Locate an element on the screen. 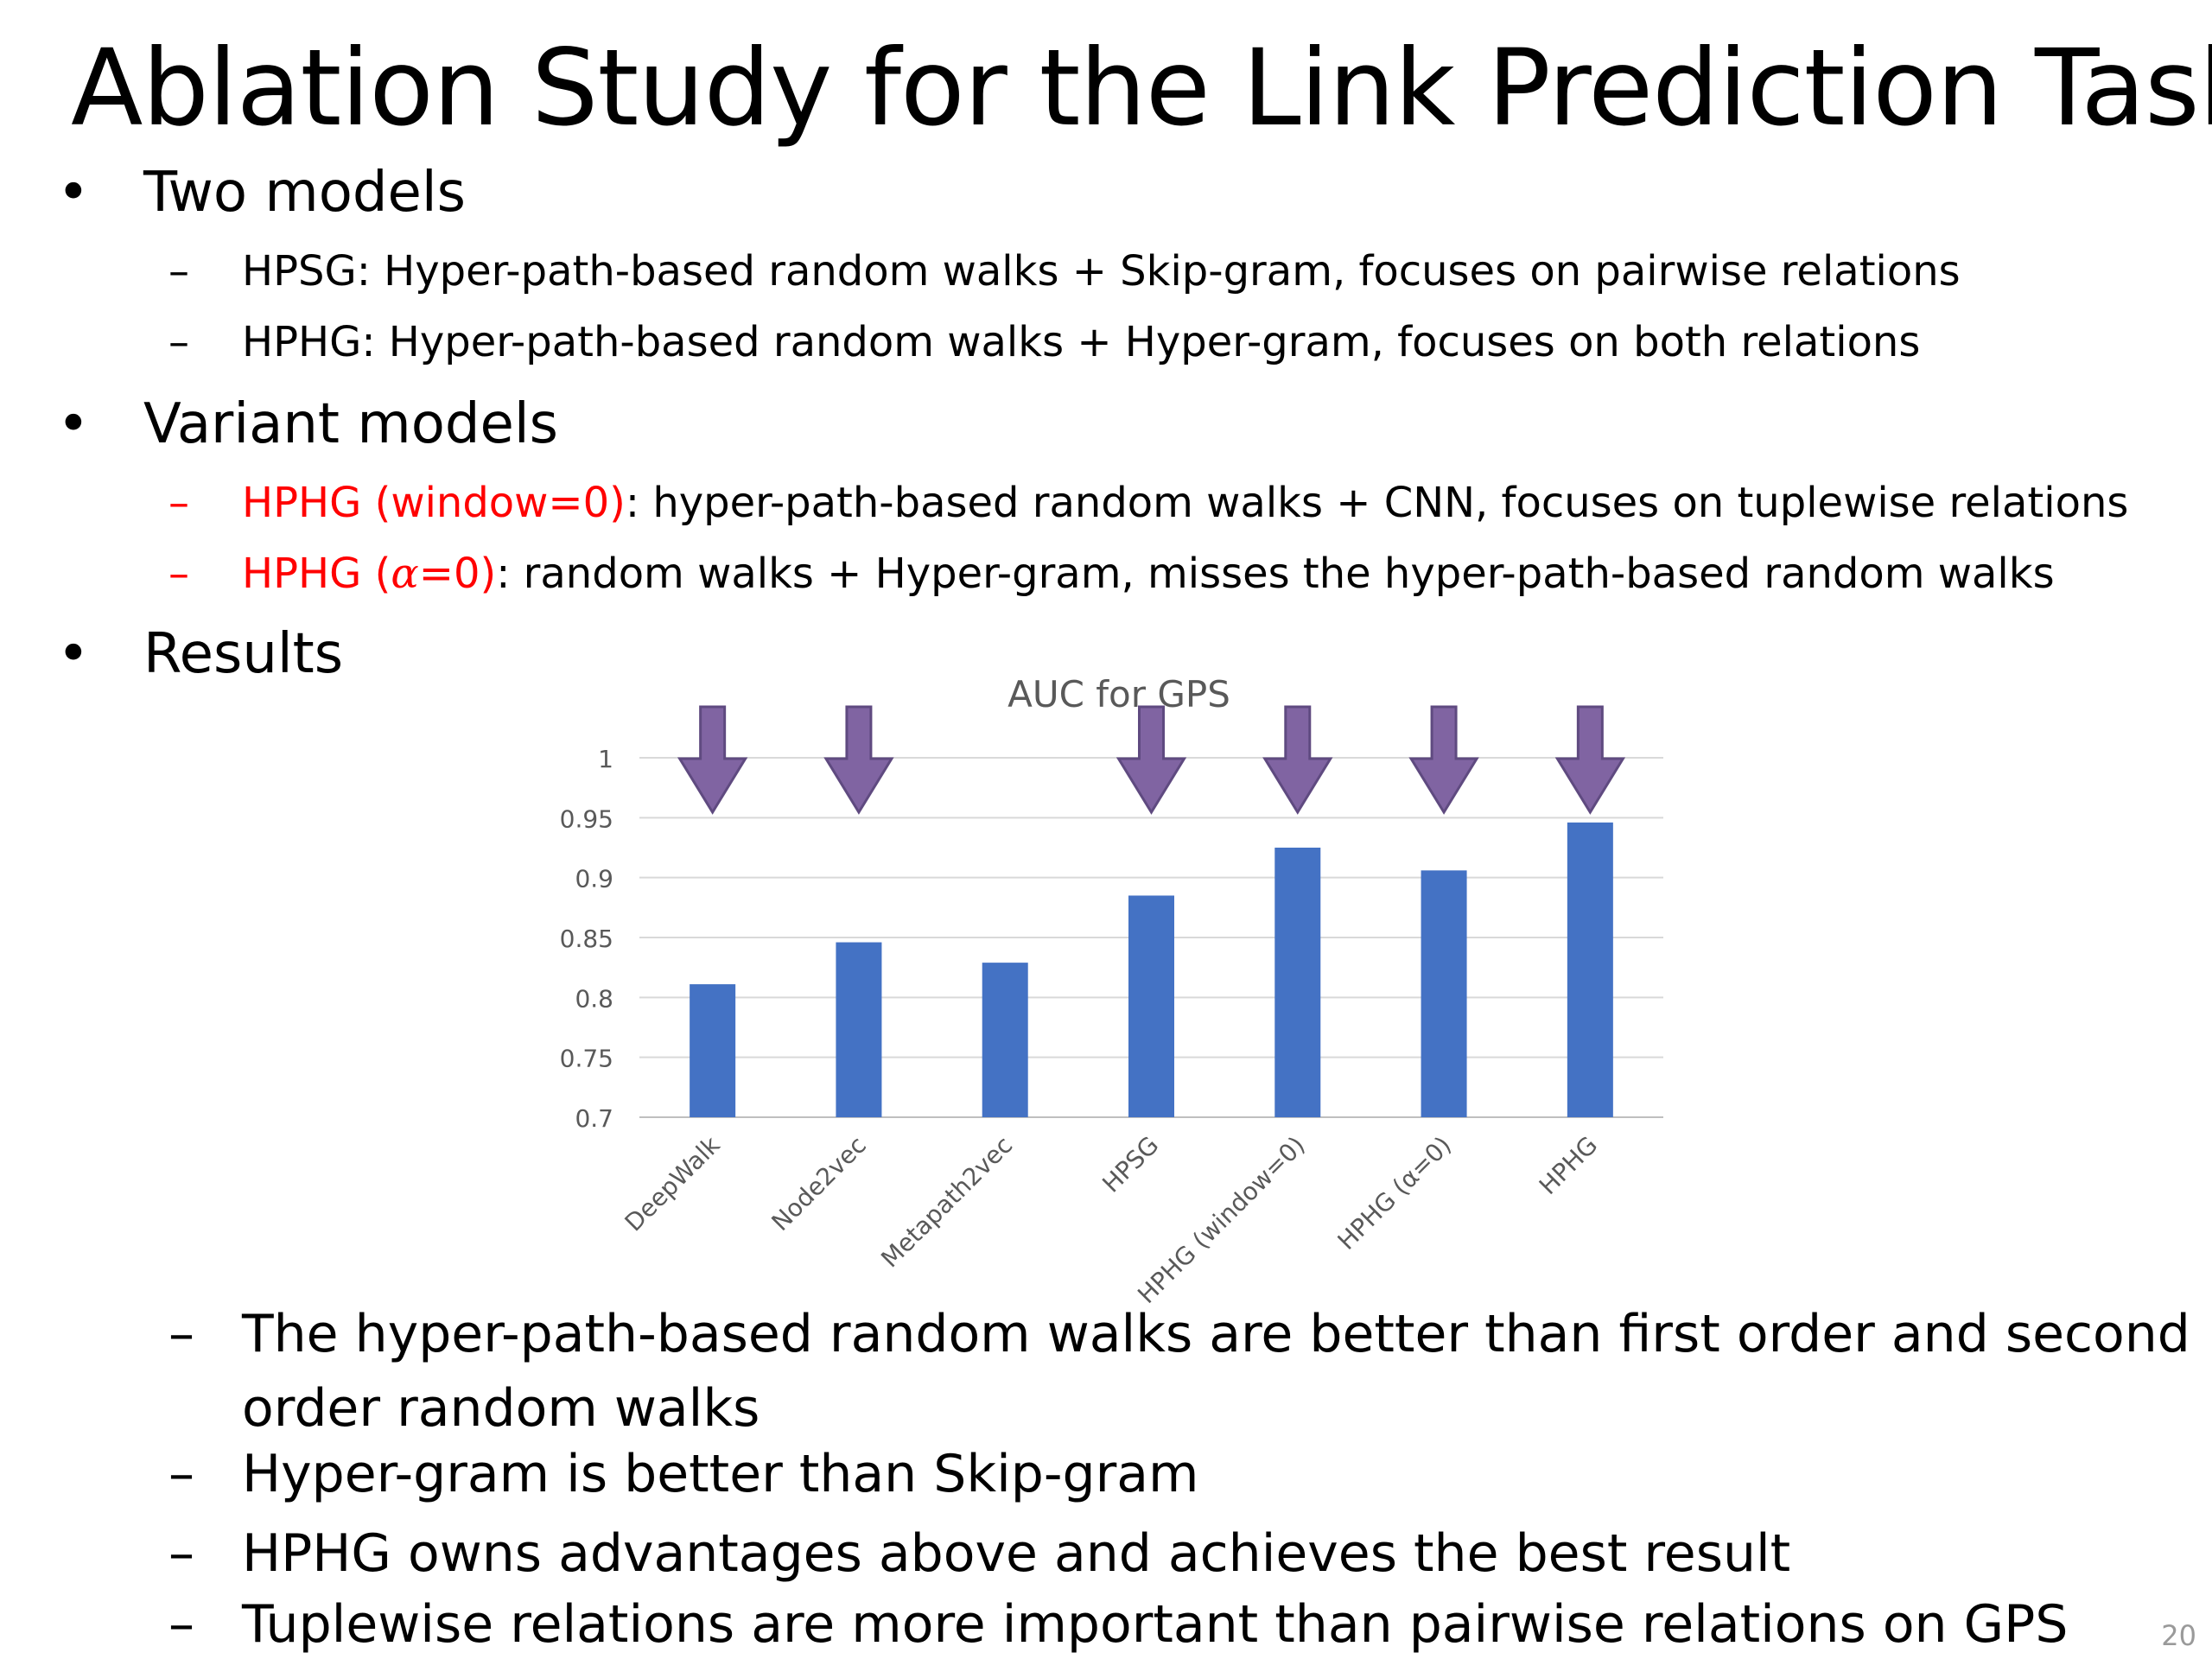 The width and height of the screenshot is (2212, 1659). result-hyperpath-cont: order random walks is located at coordinates (501, 1408).